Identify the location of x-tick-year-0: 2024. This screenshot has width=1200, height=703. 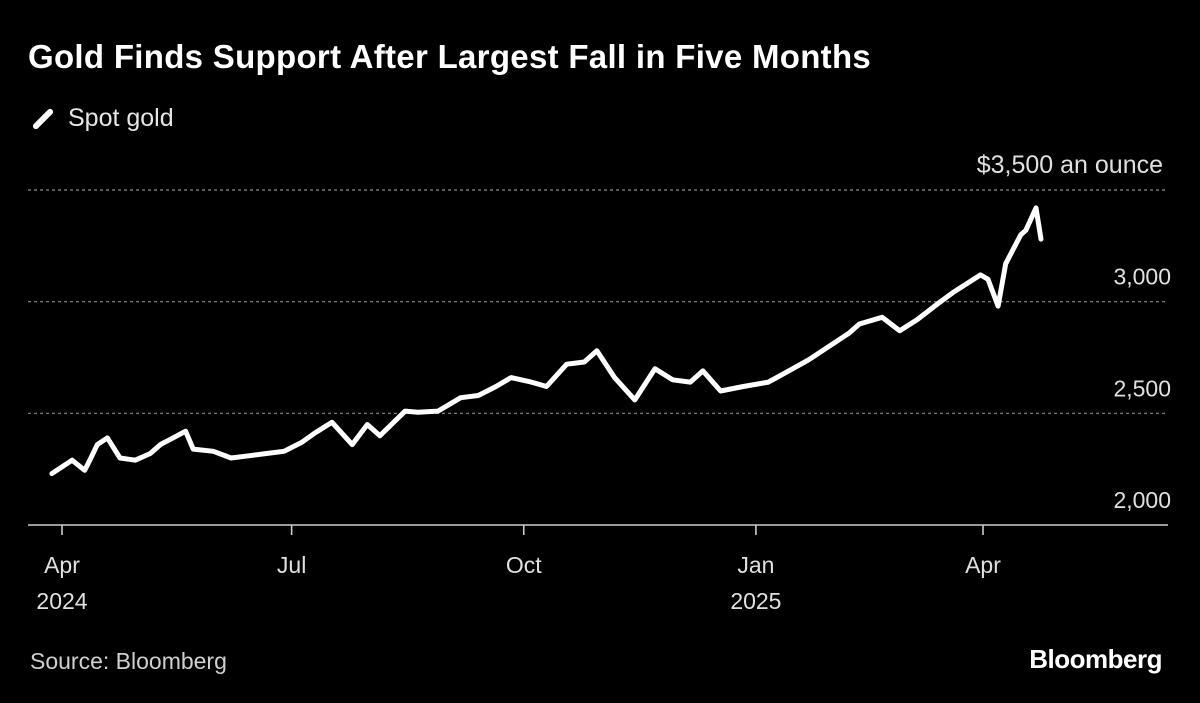
(61, 601).